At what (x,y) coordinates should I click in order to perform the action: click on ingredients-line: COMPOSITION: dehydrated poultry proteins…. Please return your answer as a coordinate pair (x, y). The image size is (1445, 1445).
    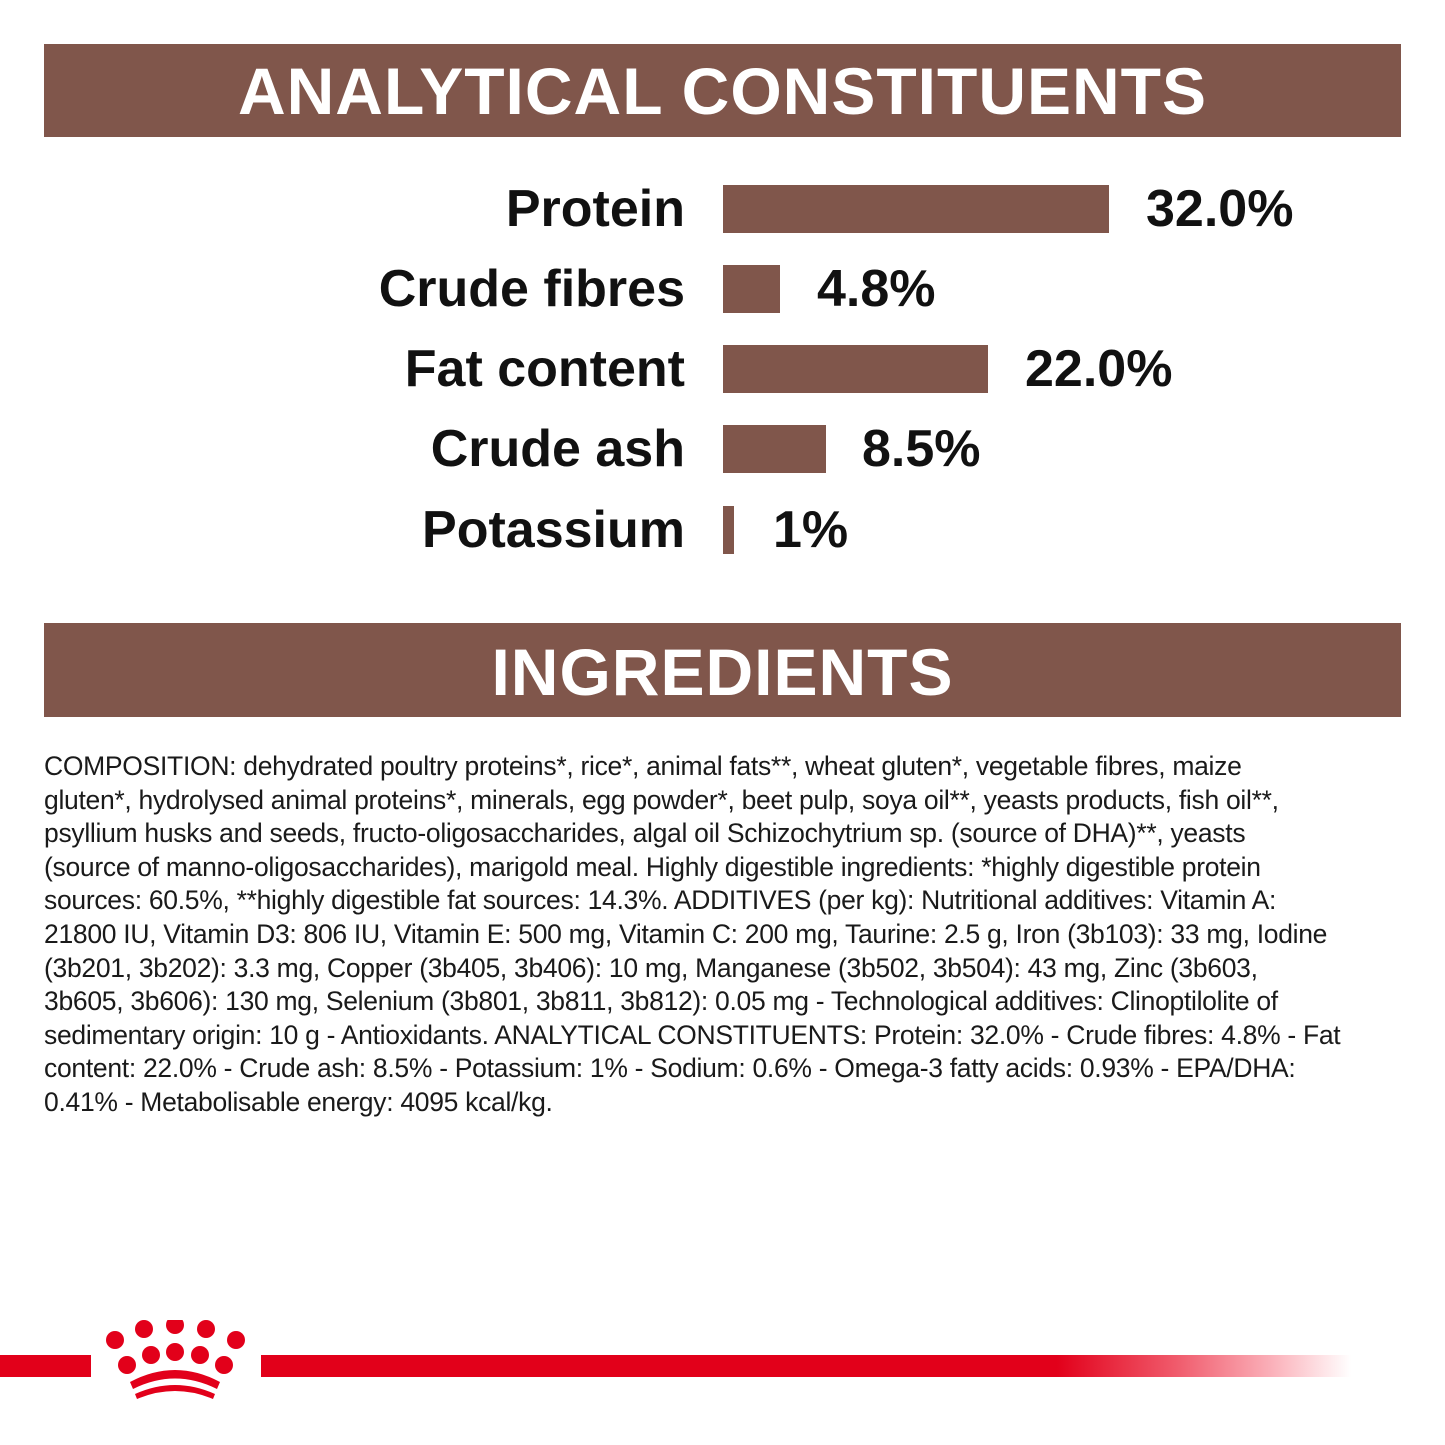
    Looking at the image, I should click on (643, 766).